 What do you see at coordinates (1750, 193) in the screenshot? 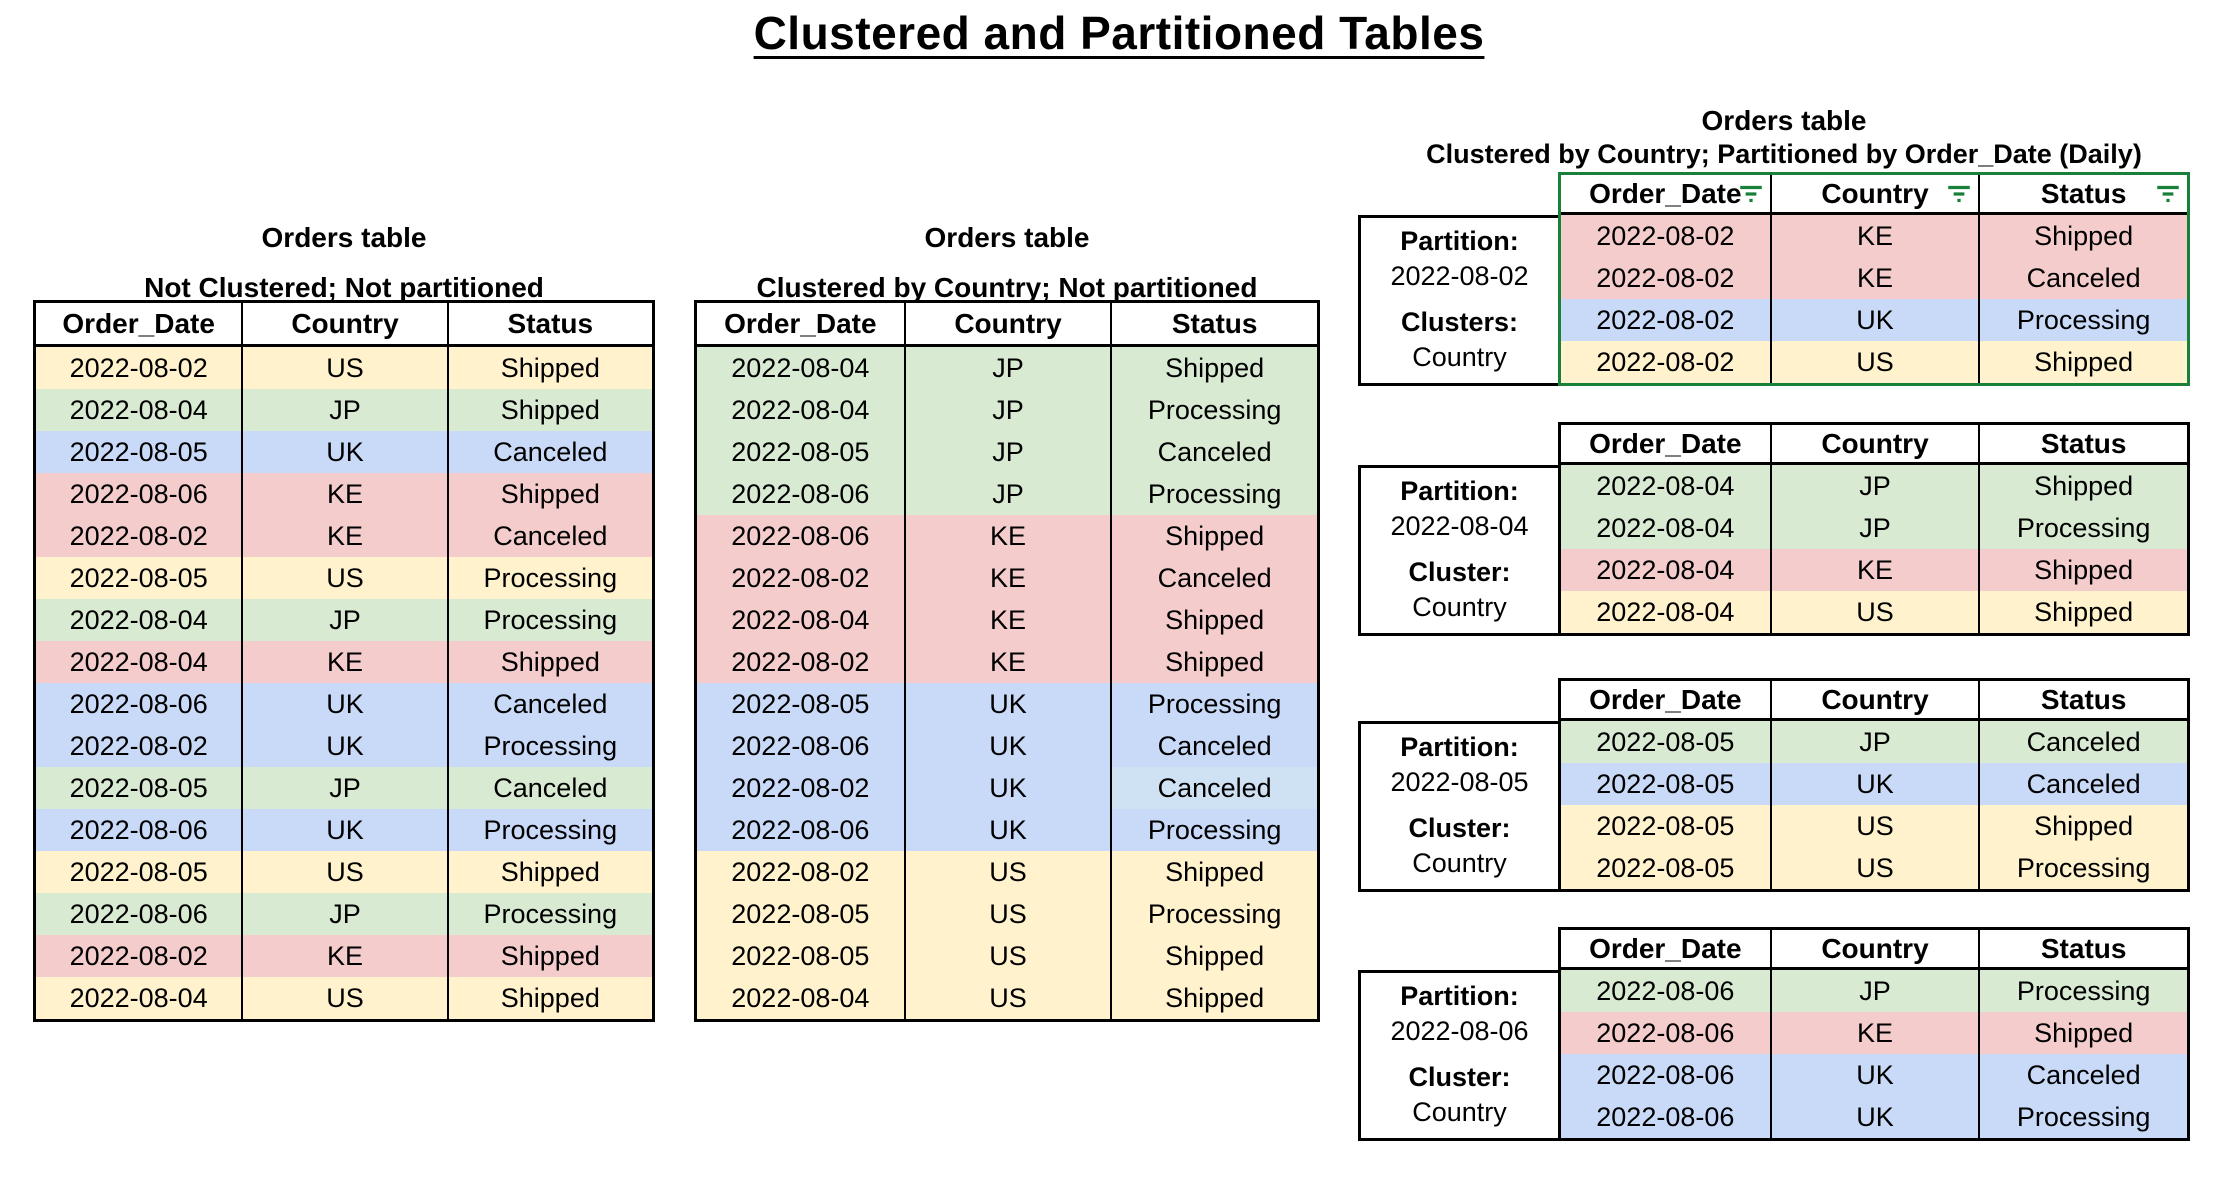
I see `filter-icon` at bounding box center [1750, 193].